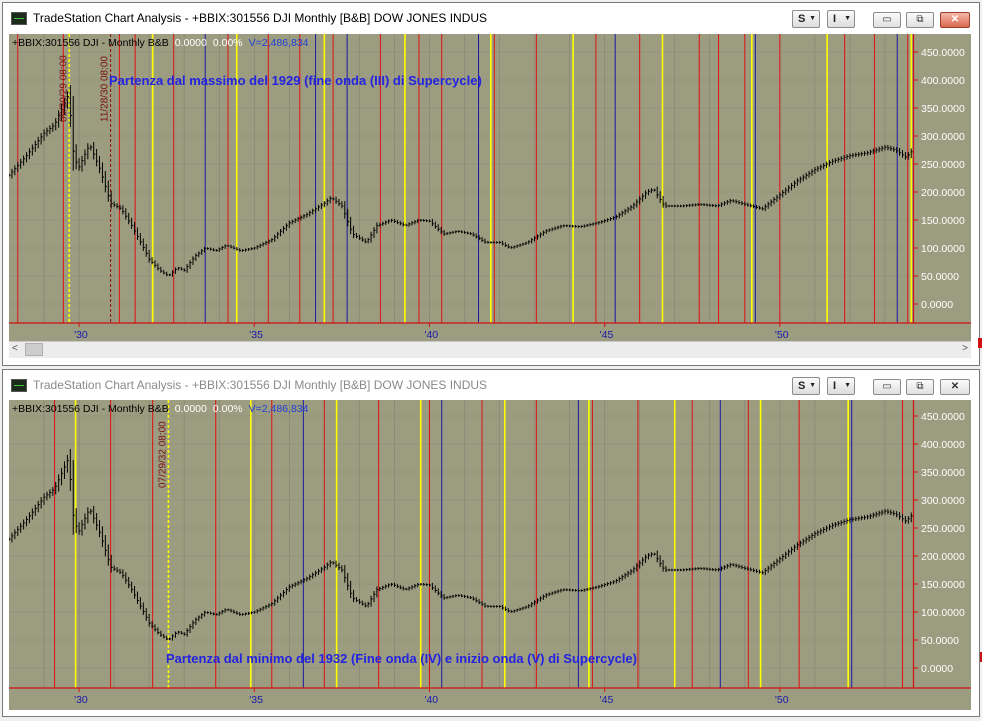 This screenshot has width=982, height=721. What do you see at coordinates (490, 349) in the screenshot?
I see `horizontal-scrollbar: < >` at bounding box center [490, 349].